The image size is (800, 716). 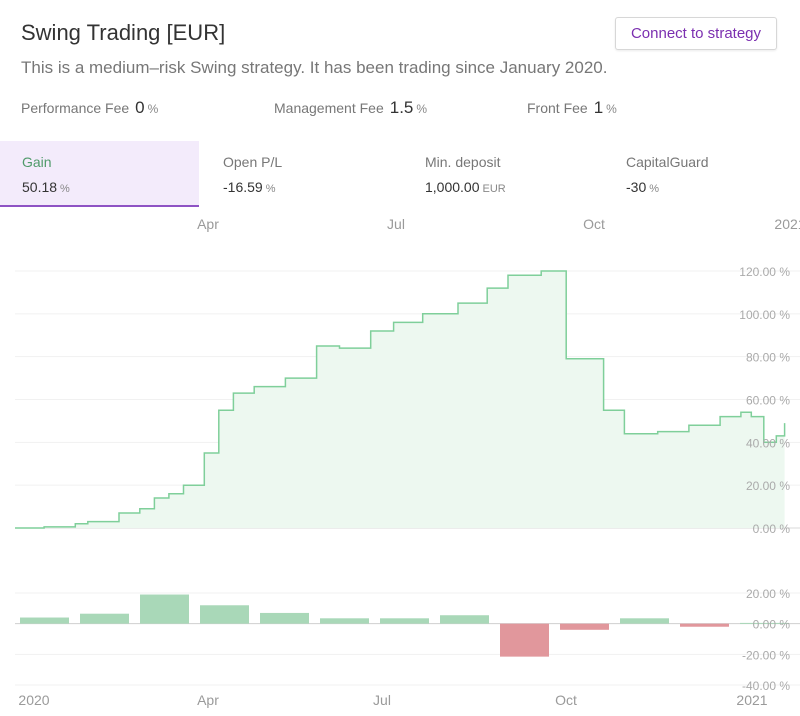 What do you see at coordinates (768, 401) in the screenshot?
I see `gain-y-tick-label: 60.00 %` at bounding box center [768, 401].